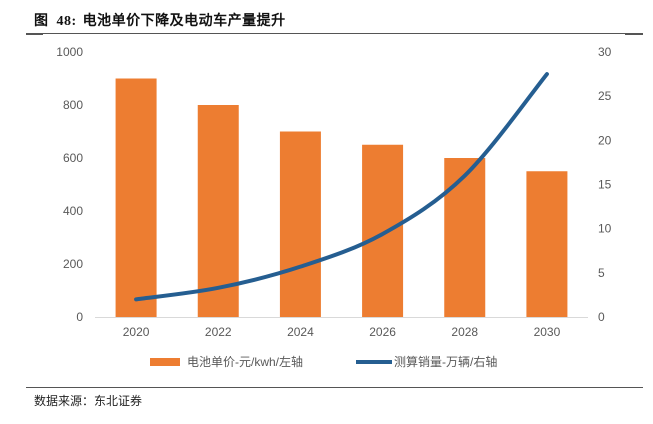 The image size is (653, 424). I want to click on right-axis: 0 5 10 15 20 25 30, so click(605, 184).